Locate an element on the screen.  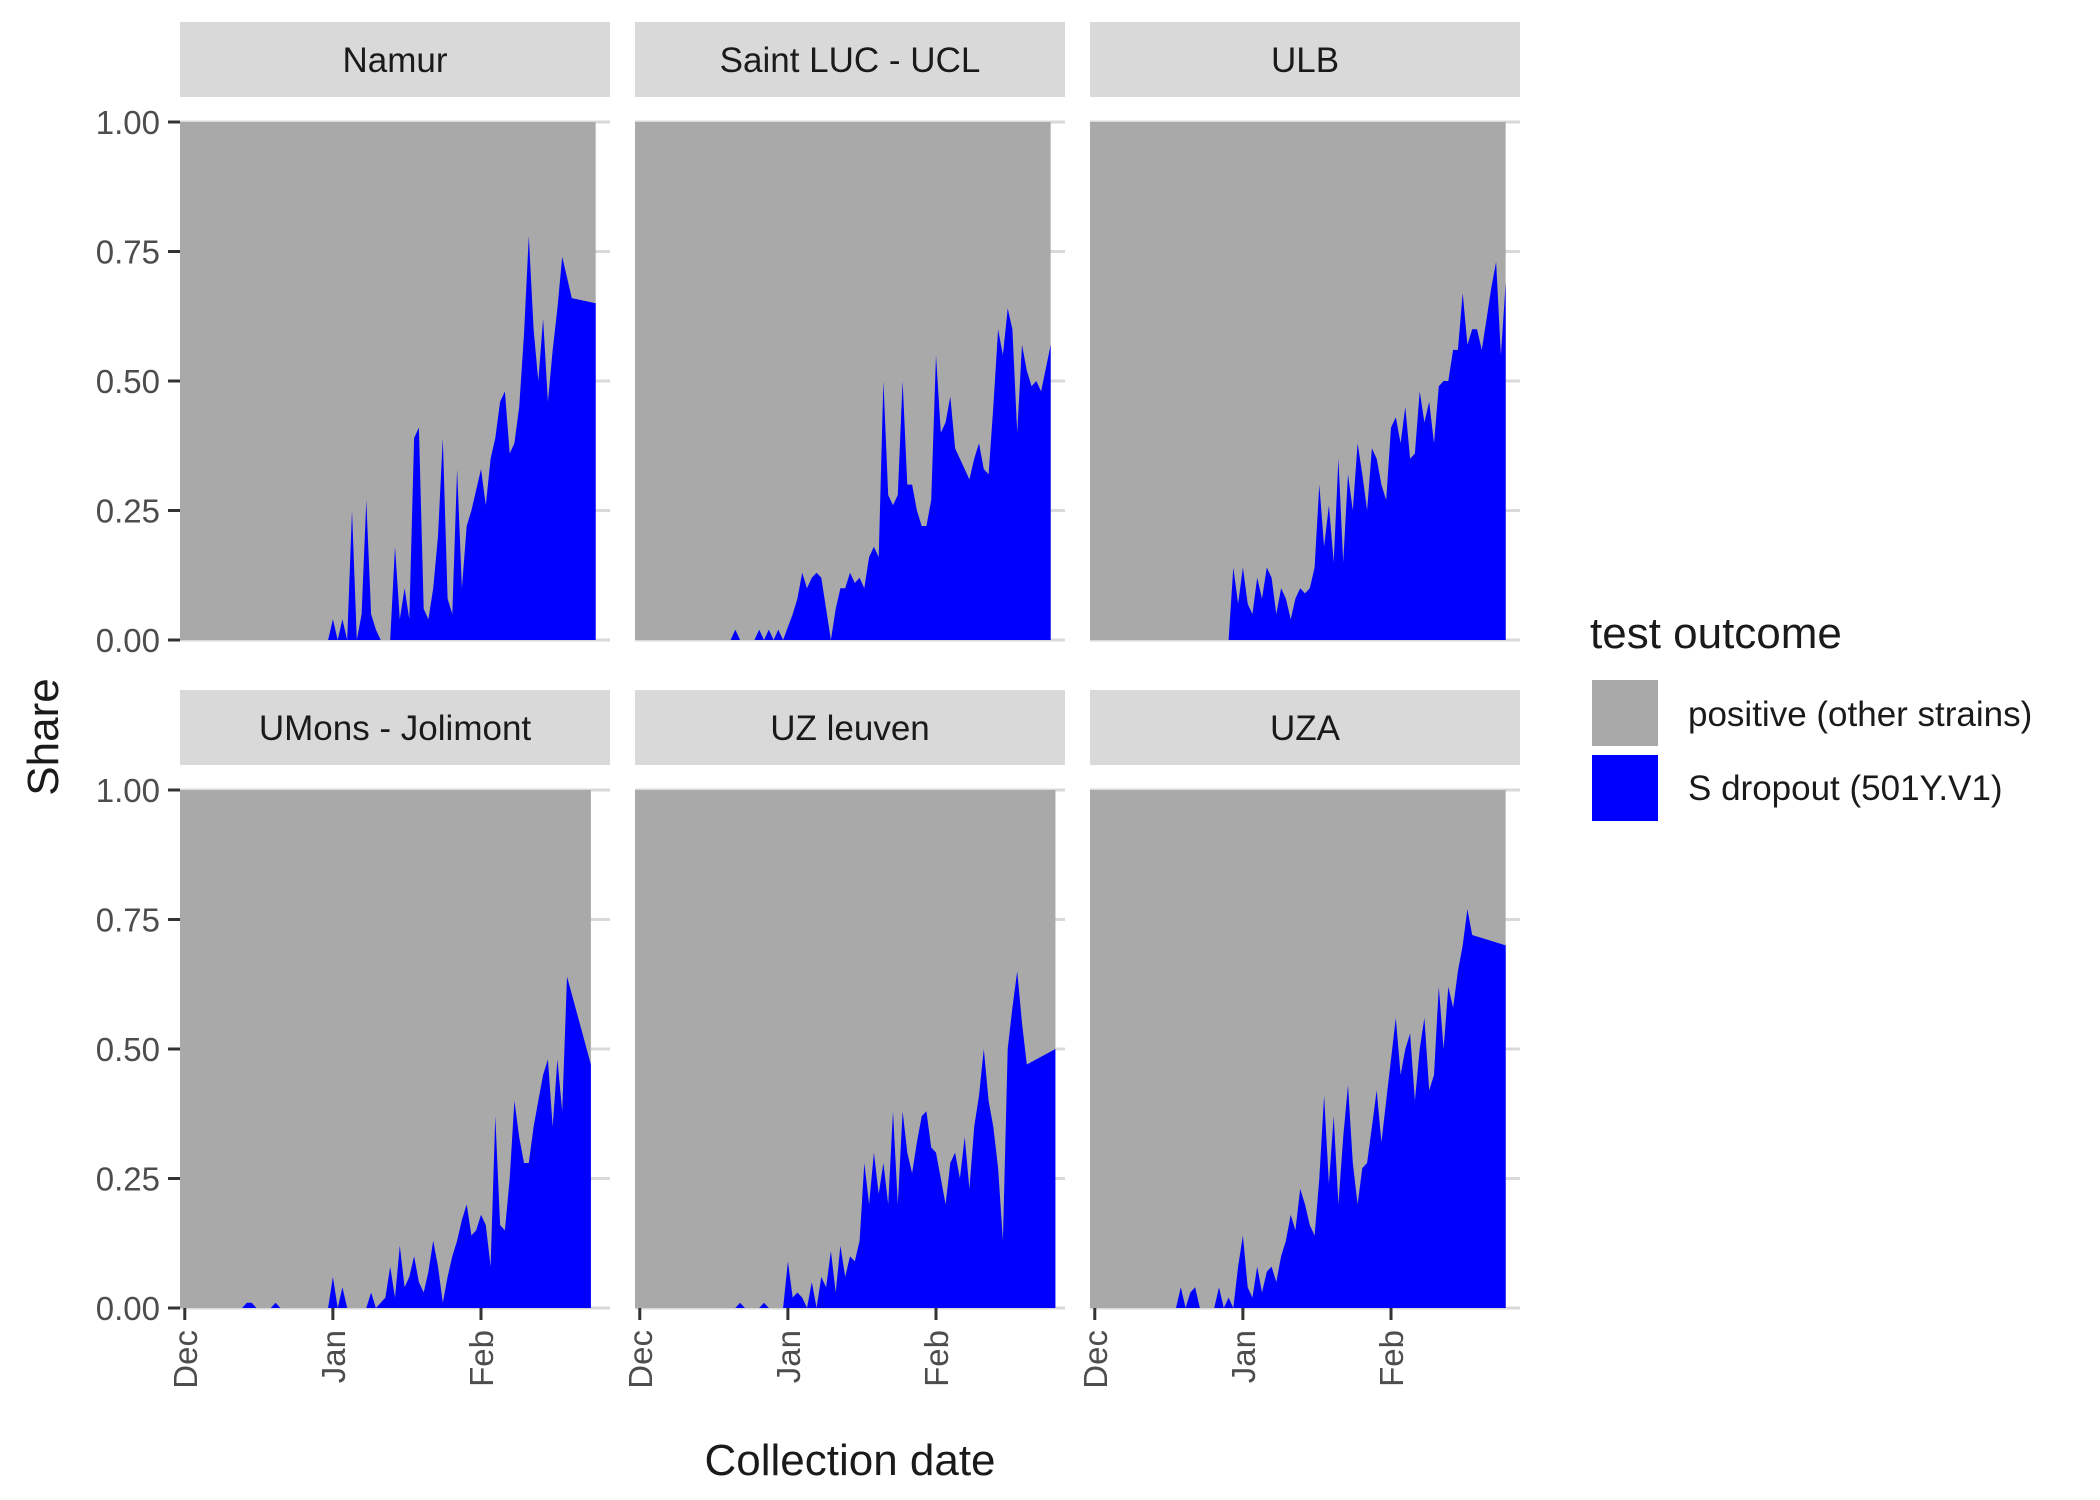
facet-panel: Saint LUC - UCL is located at coordinates (850, 332).